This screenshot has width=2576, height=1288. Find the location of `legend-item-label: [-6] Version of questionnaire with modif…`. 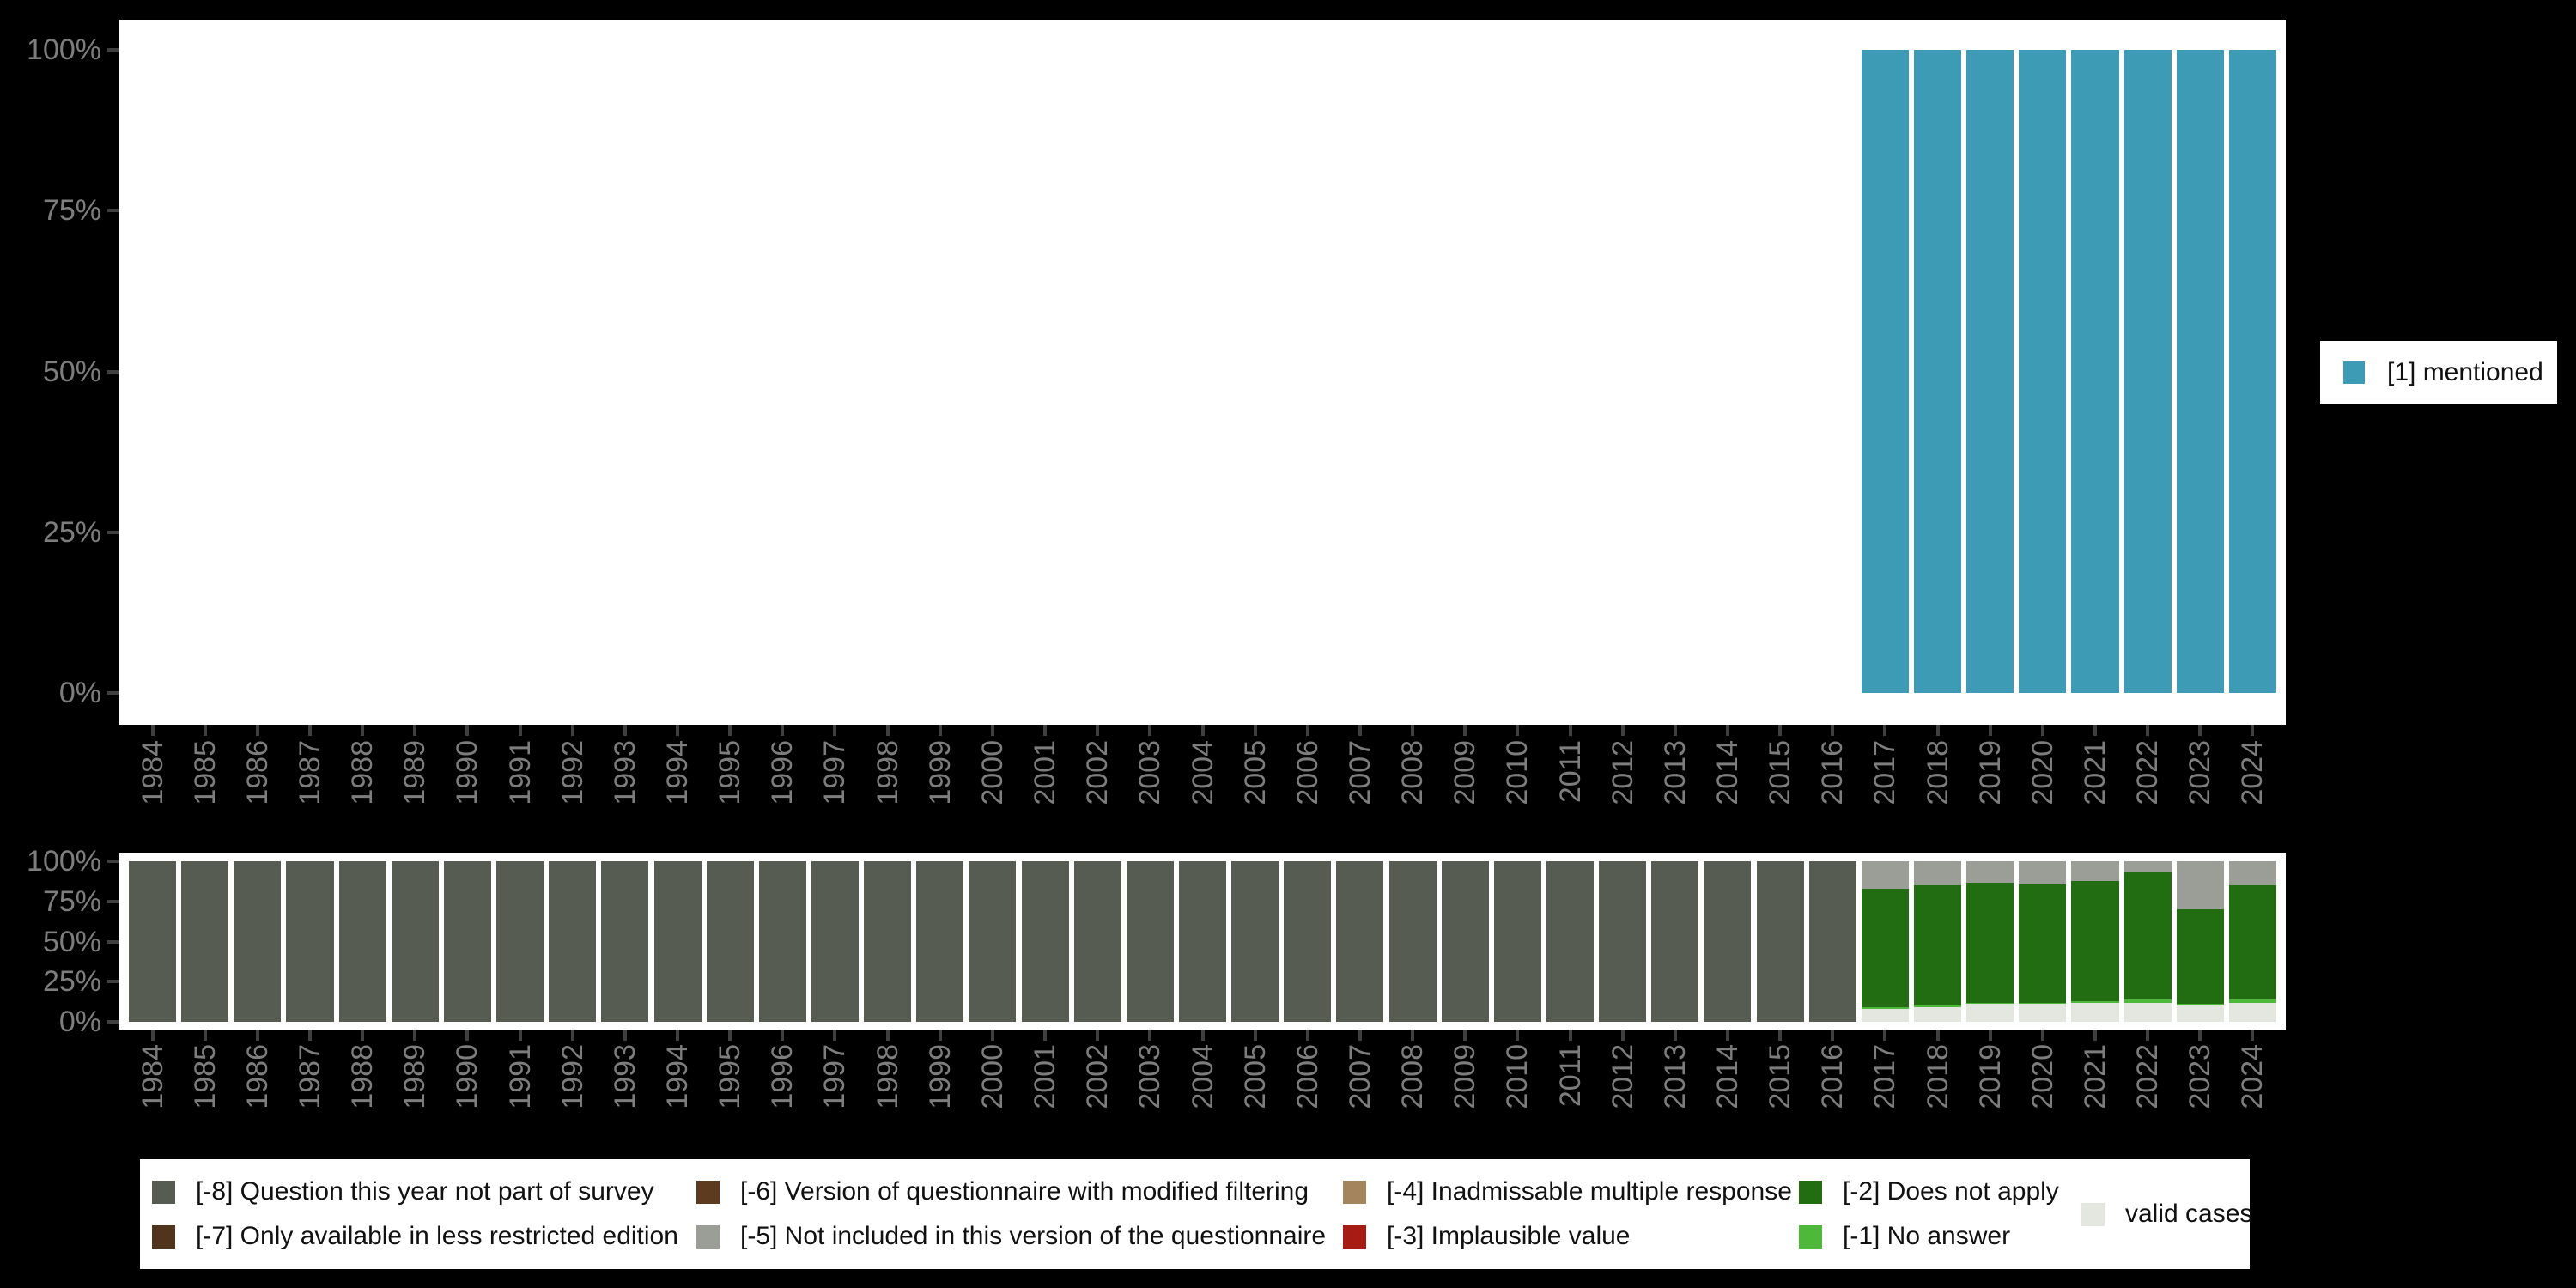

legend-item-label: [-6] Version of questionnaire with modif… is located at coordinates (1024, 1191).